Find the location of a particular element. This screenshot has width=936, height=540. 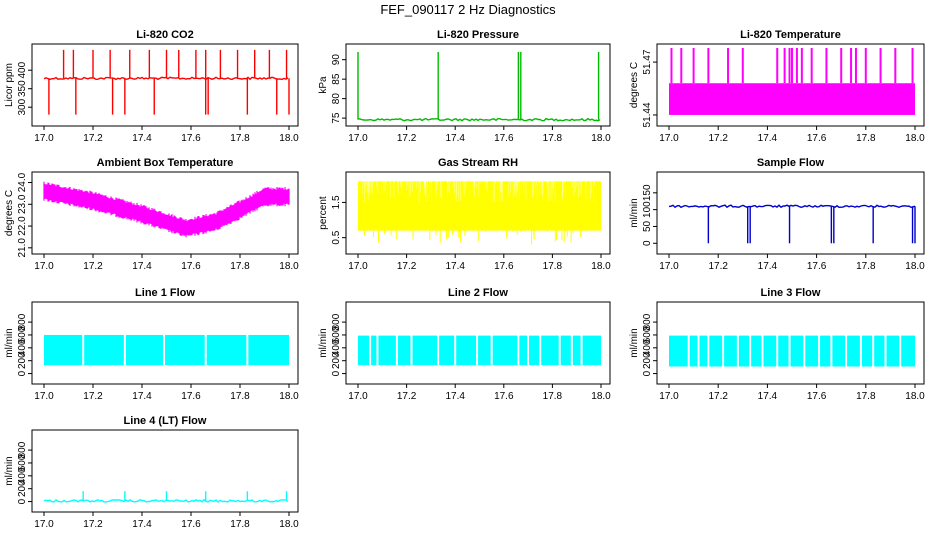

chart-title: Li-820 CO2 is located at coordinates (164, 35).